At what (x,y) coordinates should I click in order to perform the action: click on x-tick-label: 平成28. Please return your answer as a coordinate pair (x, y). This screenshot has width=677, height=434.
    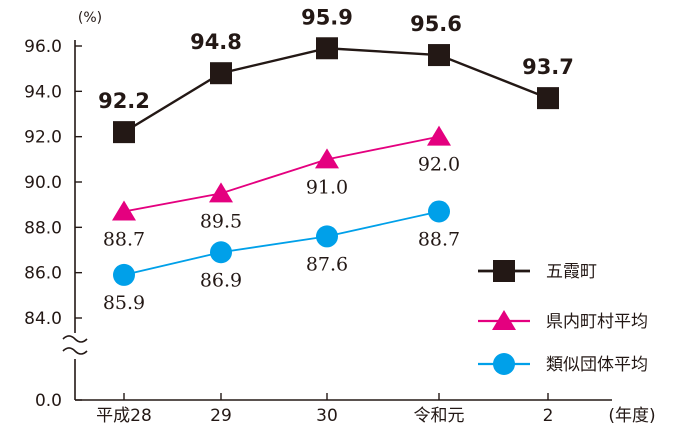
    Looking at the image, I should click on (124, 416).